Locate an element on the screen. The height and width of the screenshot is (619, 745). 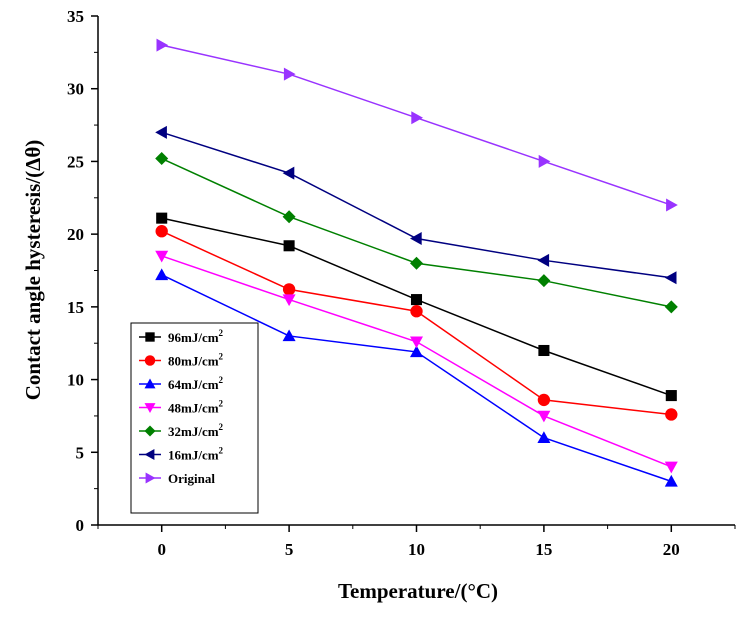
y-tick-label: 15 is located at coordinates (75, 307).